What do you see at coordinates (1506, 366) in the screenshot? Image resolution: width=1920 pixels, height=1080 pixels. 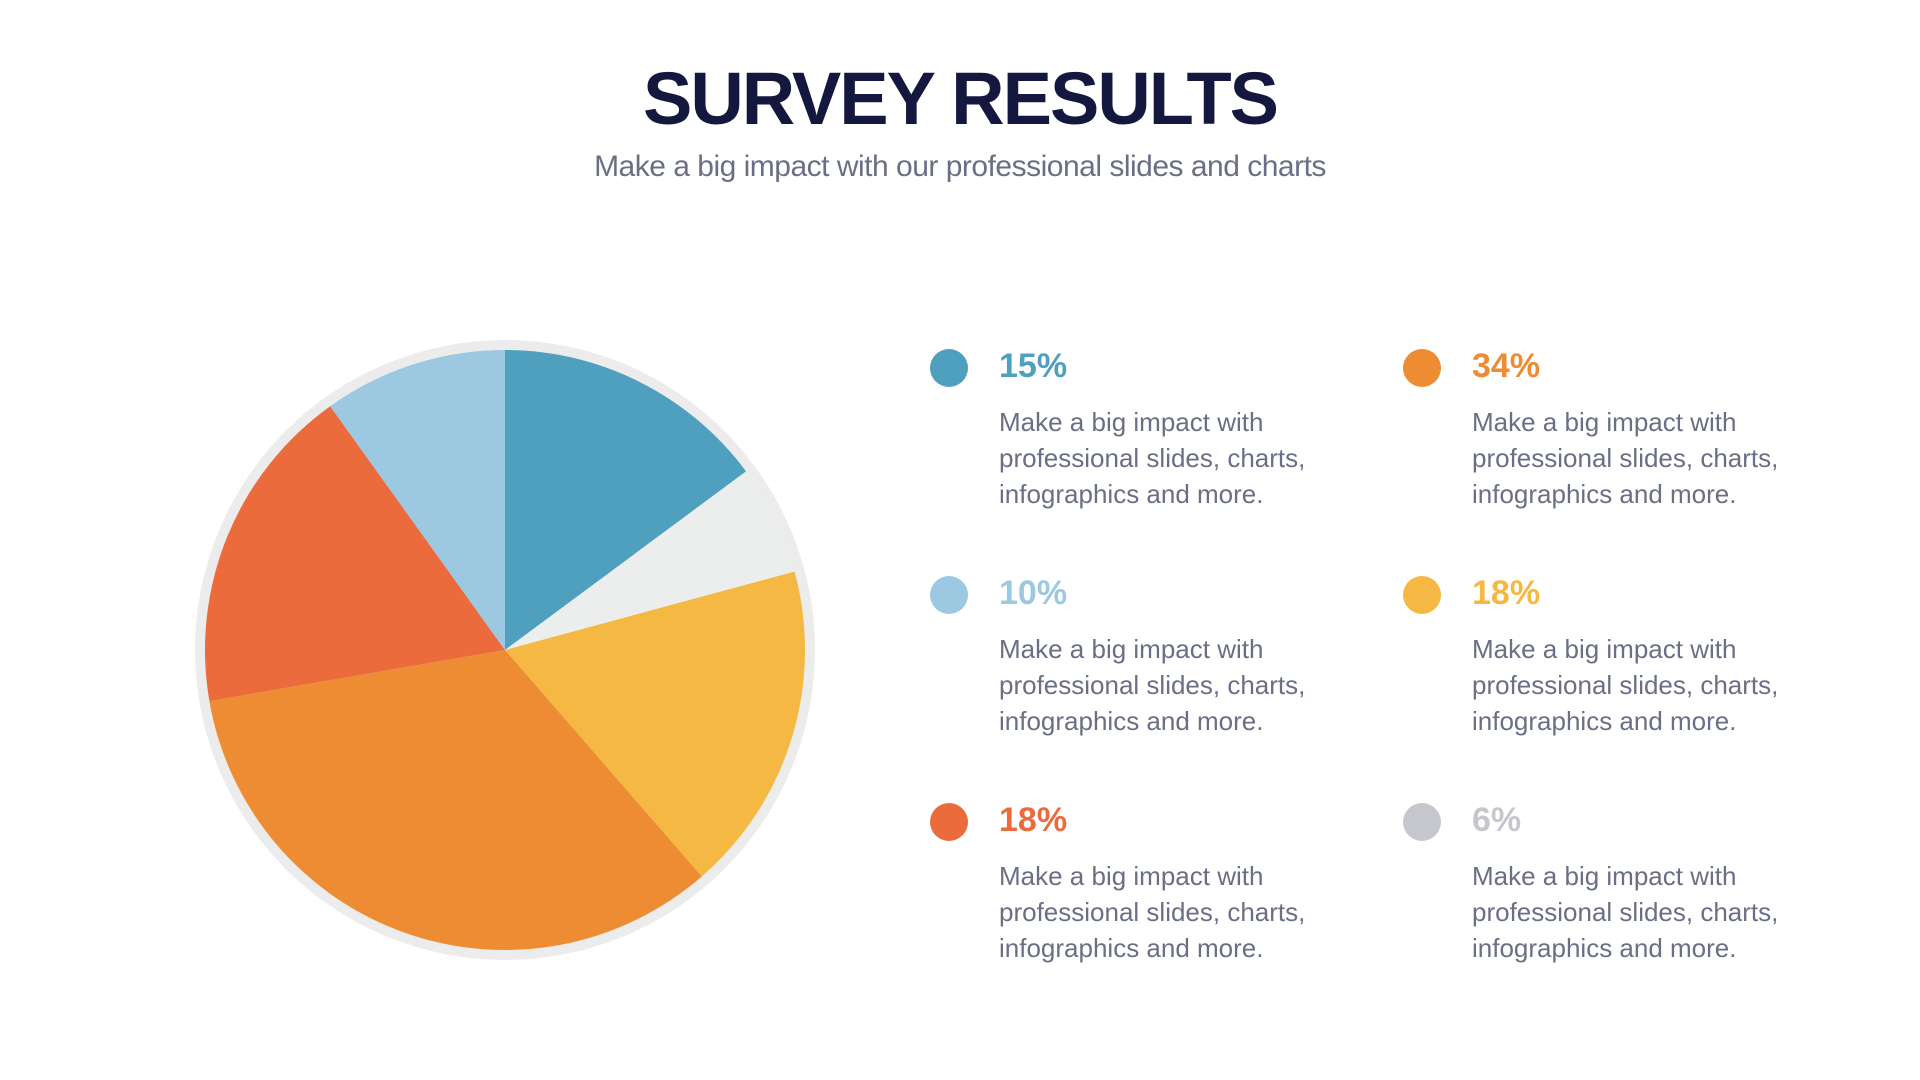 I see `legend-value: 34%` at bounding box center [1506, 366].